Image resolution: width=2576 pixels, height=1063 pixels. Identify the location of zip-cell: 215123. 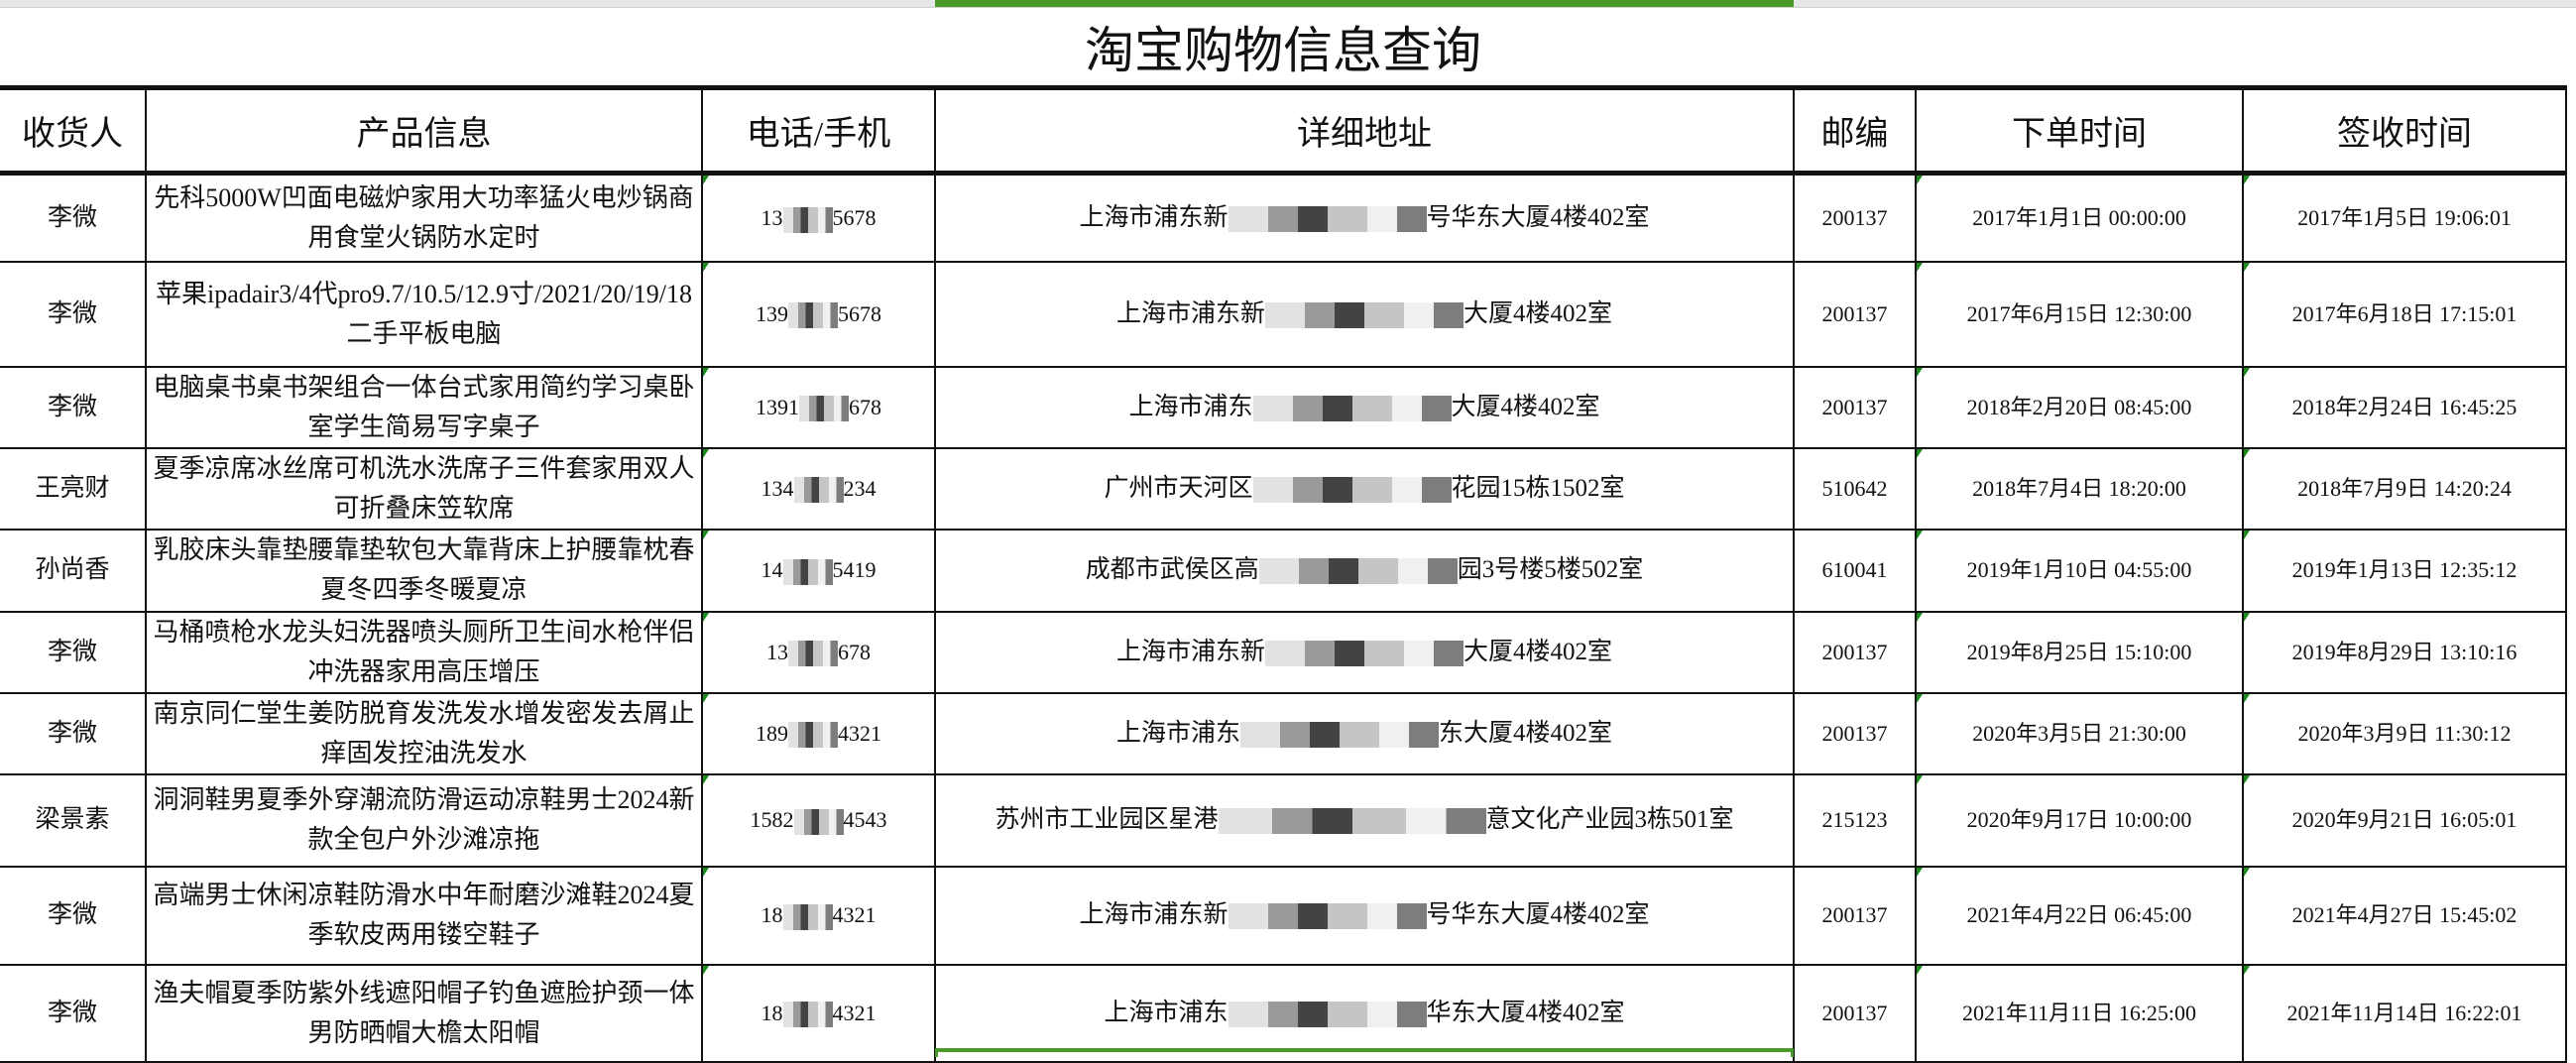
(1855, 820).